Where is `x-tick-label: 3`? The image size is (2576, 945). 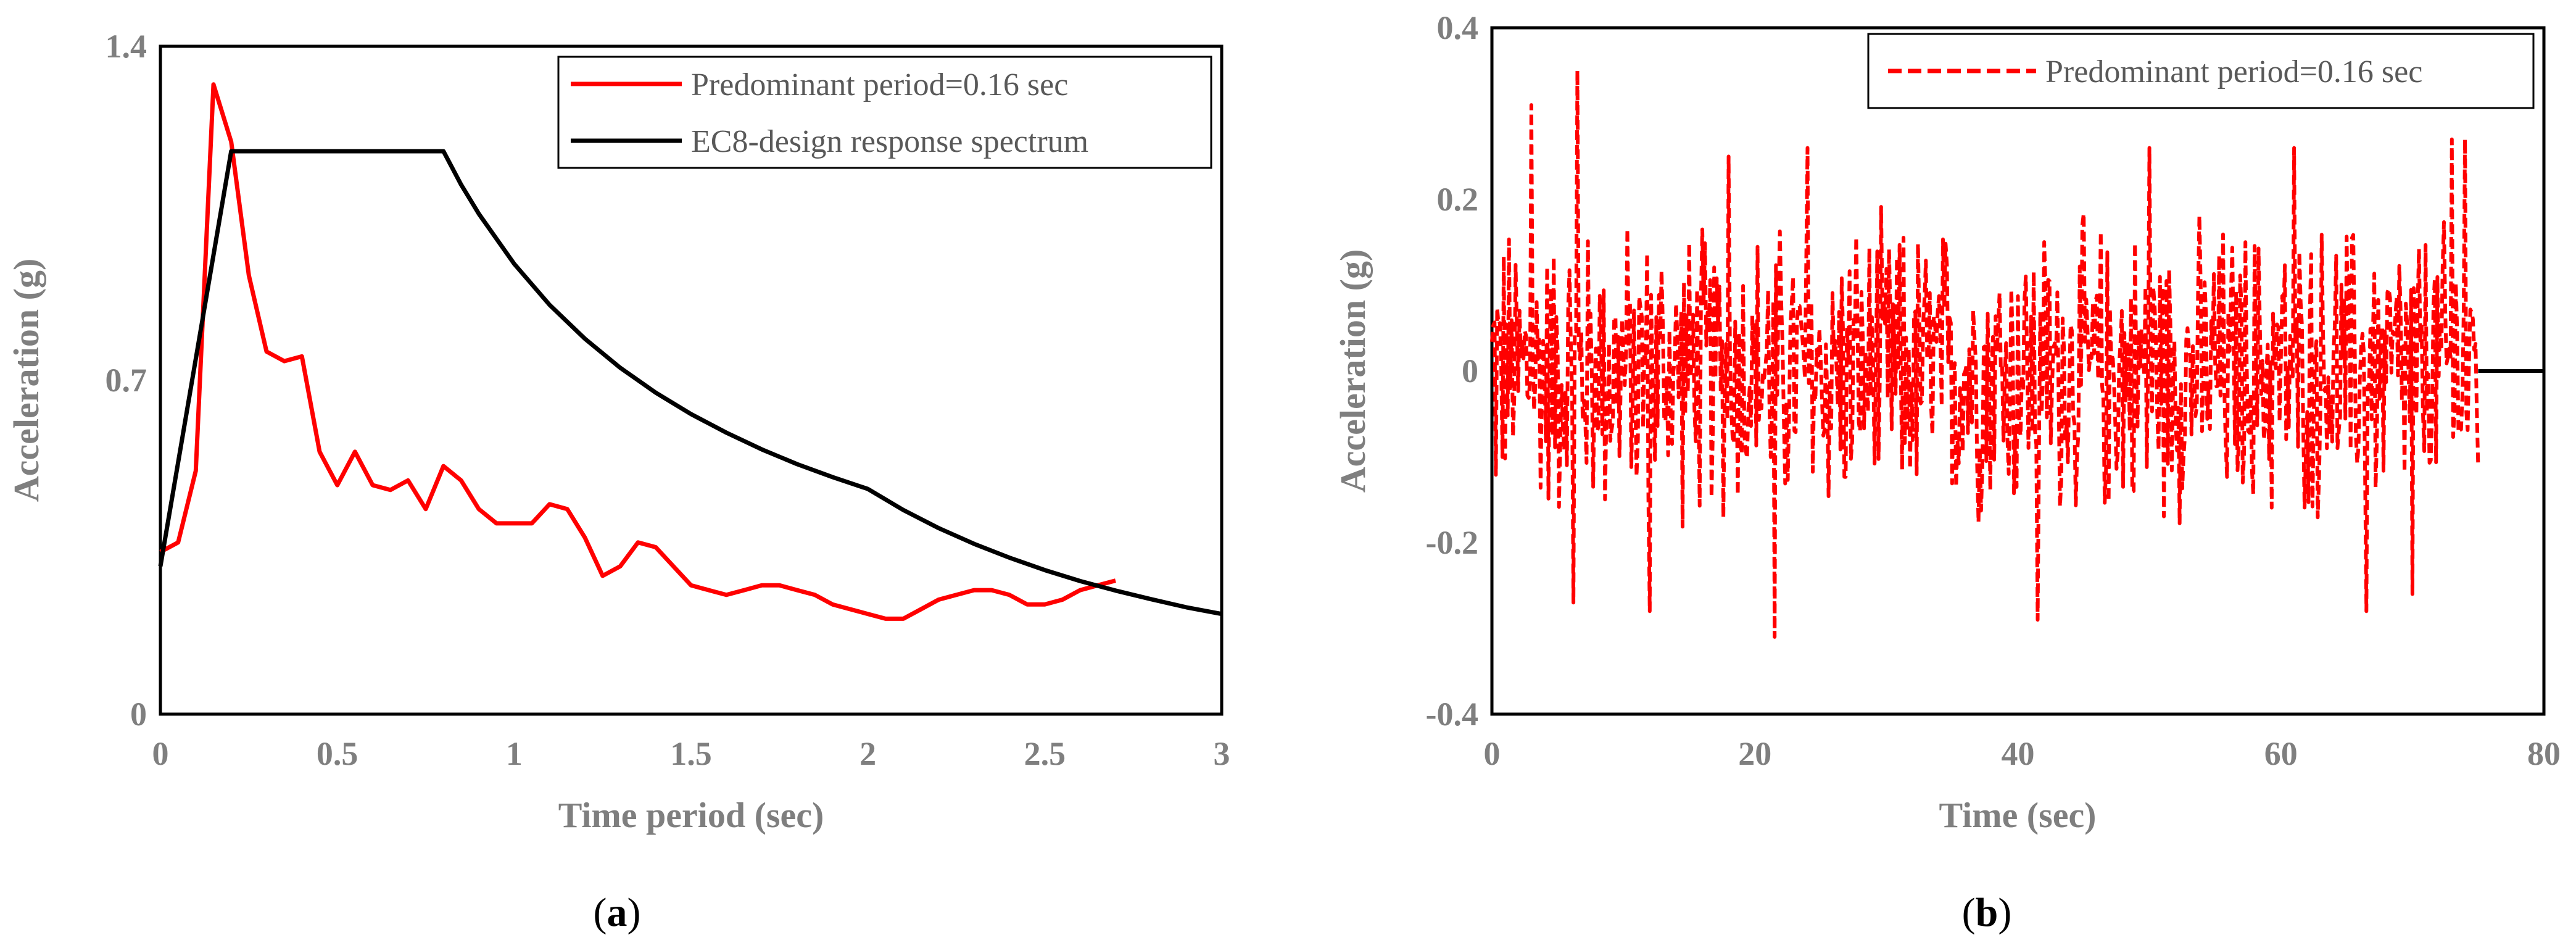
x-tick-label: 3 is located at coordinates (1222, 753).